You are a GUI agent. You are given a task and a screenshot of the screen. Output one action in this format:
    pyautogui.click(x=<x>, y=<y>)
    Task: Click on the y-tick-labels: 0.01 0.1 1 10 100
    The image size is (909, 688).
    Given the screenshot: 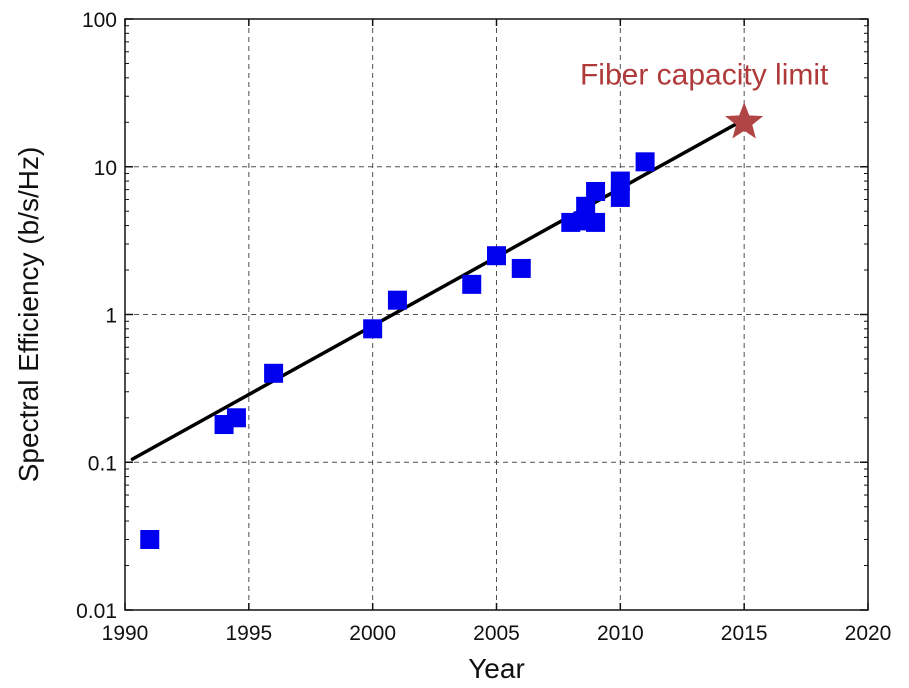 What is the action you would take?
    pyautogui.click(x=96, y=316)
    